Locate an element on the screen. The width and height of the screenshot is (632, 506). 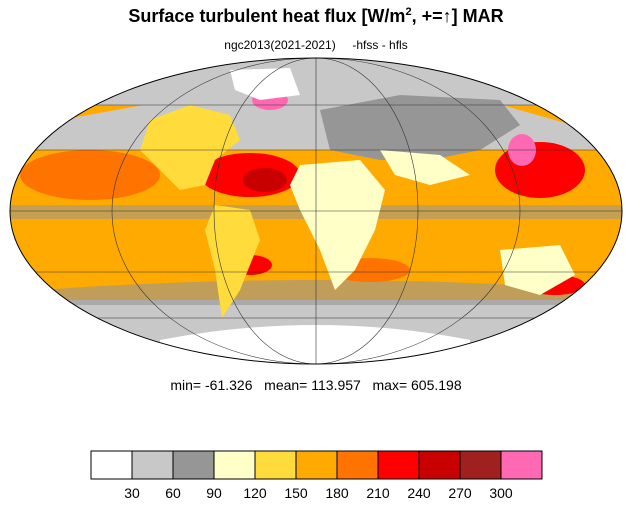
stats-mean-label: mean= is located at coordinates (286, 385).